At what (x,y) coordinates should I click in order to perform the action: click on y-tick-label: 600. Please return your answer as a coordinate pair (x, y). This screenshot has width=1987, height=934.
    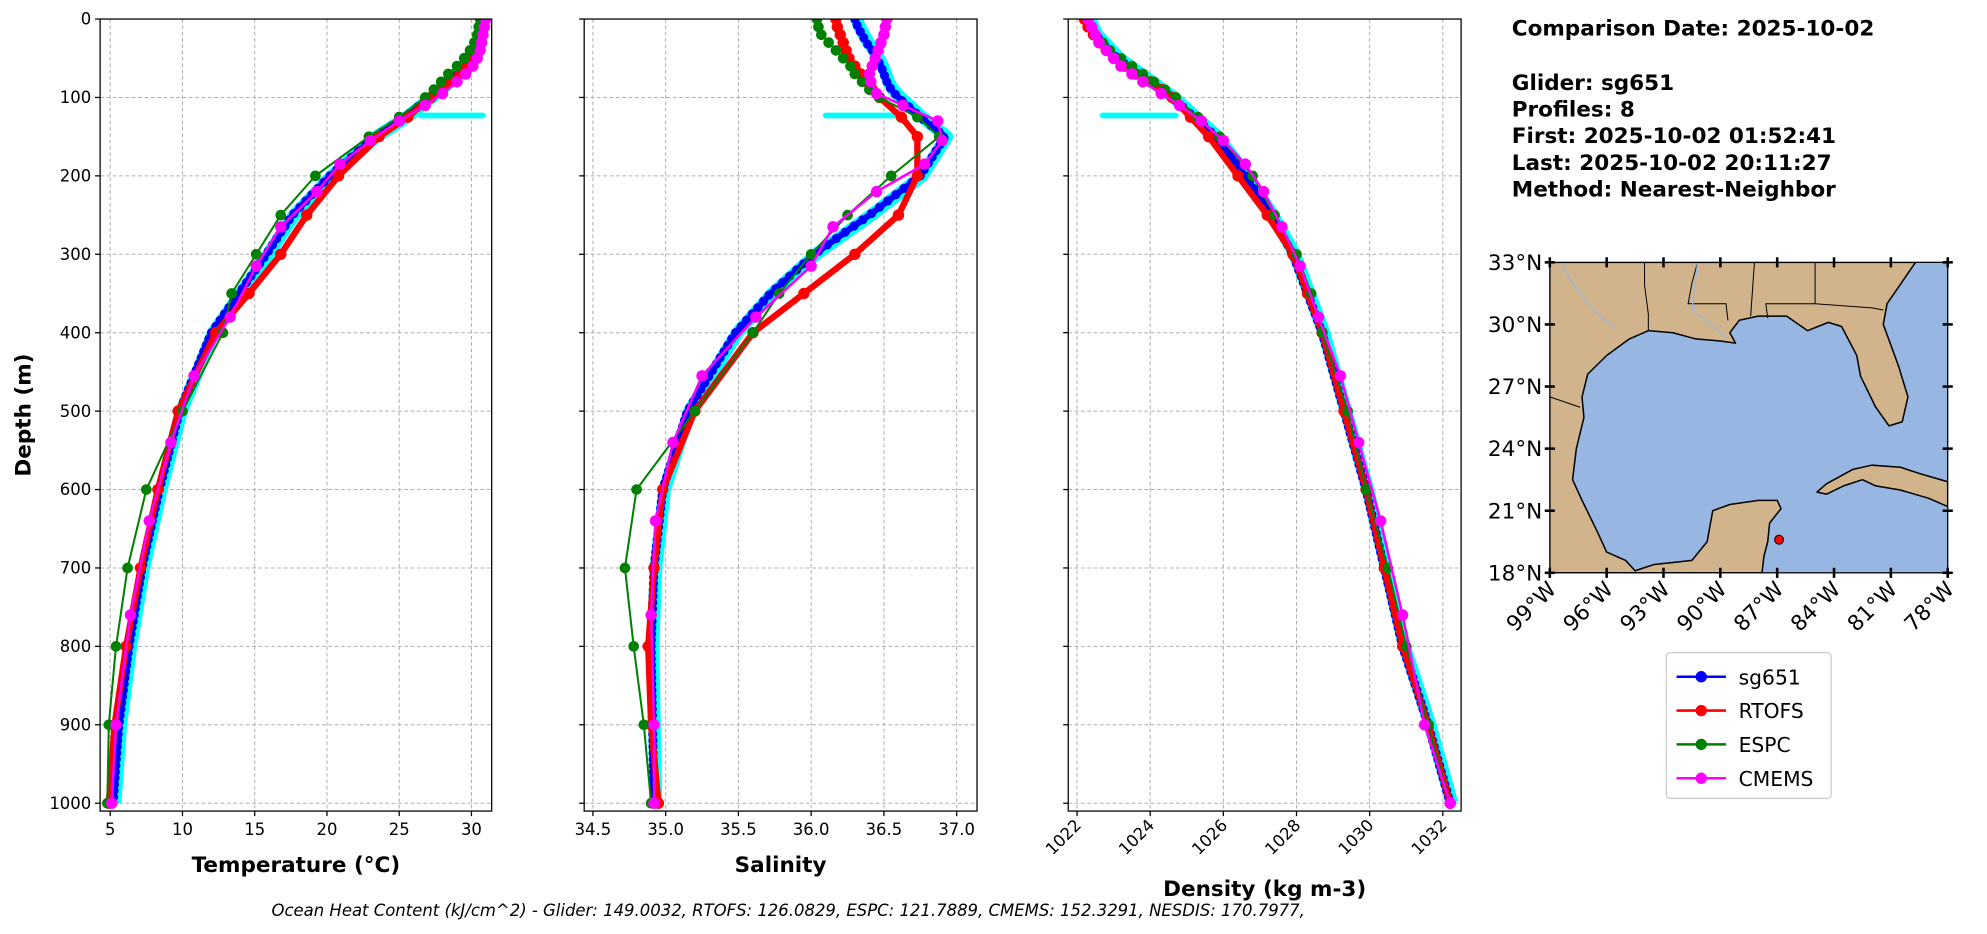
    Looking at the image, I should click on (75, 489).